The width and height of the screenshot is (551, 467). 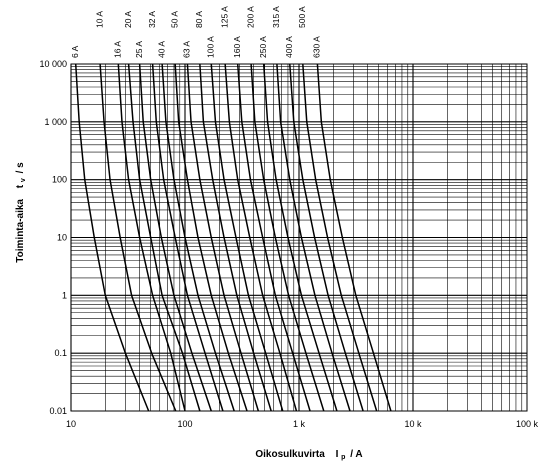 I want to click on rating-label: 200 A, so click(x=250, y=17).